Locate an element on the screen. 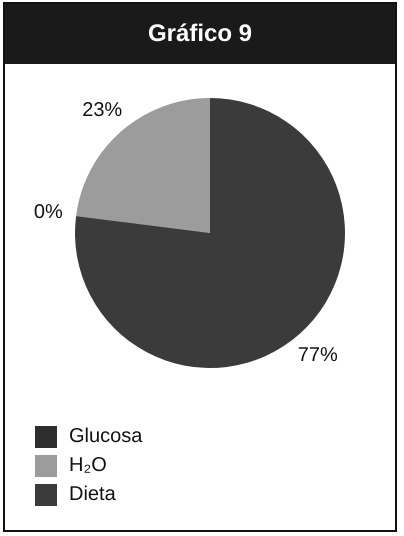 The width and height of the screenshot is (404, 536). text: 0% is located at coordinates (48, 212).